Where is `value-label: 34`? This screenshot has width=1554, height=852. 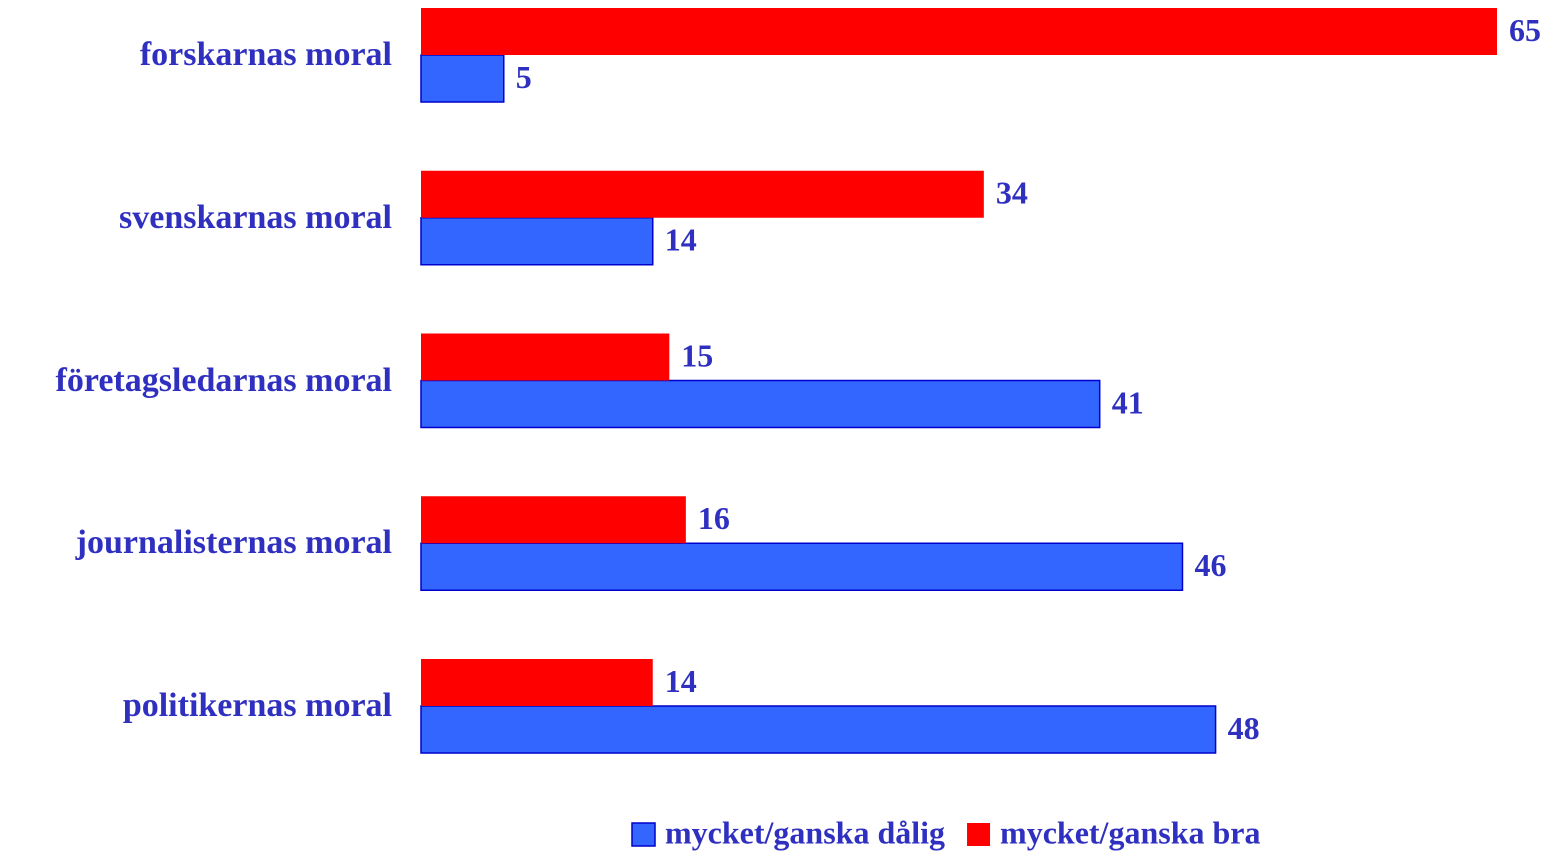
value-label: 34 is located at coordinates (1012, 193).